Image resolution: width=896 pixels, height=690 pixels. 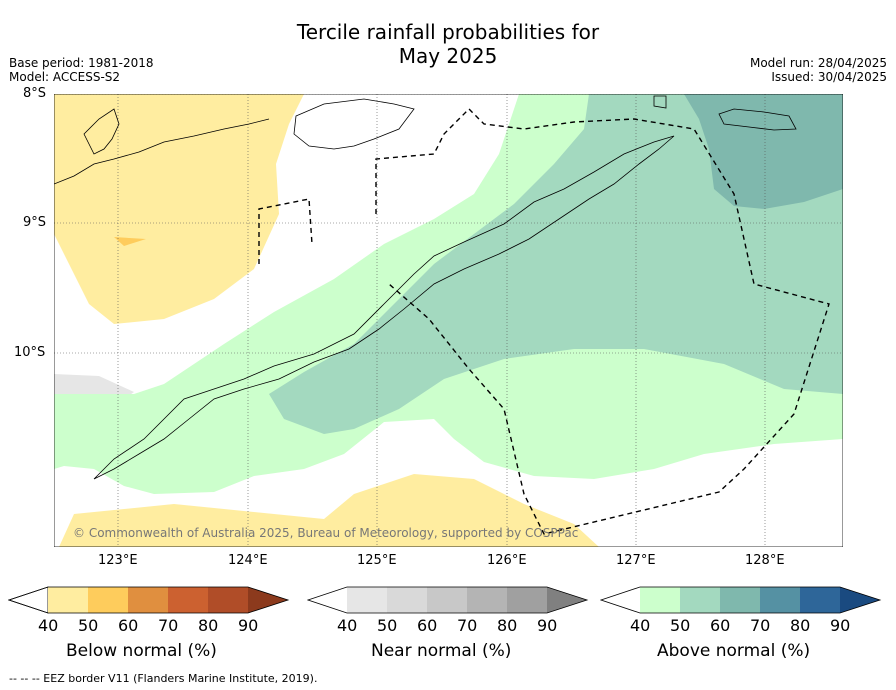 What do you see at coordinates (65, 77) in the screenshot?
I see `model-name: Model: ACCESS-S2` at bounding box center [65, 77].